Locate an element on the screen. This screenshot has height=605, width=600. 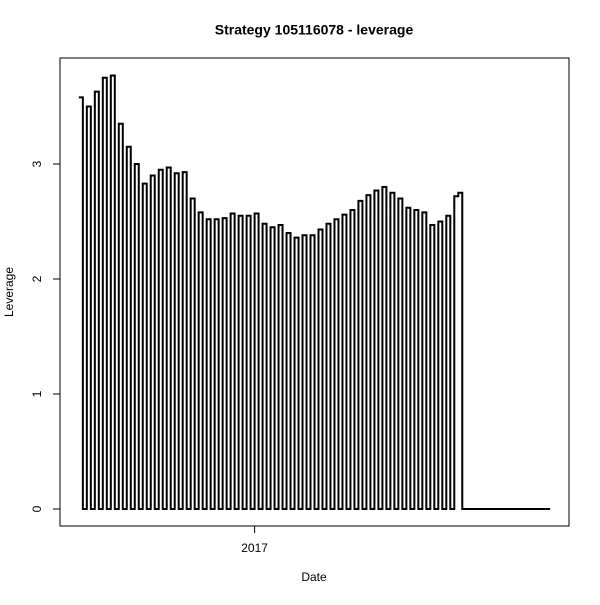
x-axis-title: Date is located at coordinates (314, 577).